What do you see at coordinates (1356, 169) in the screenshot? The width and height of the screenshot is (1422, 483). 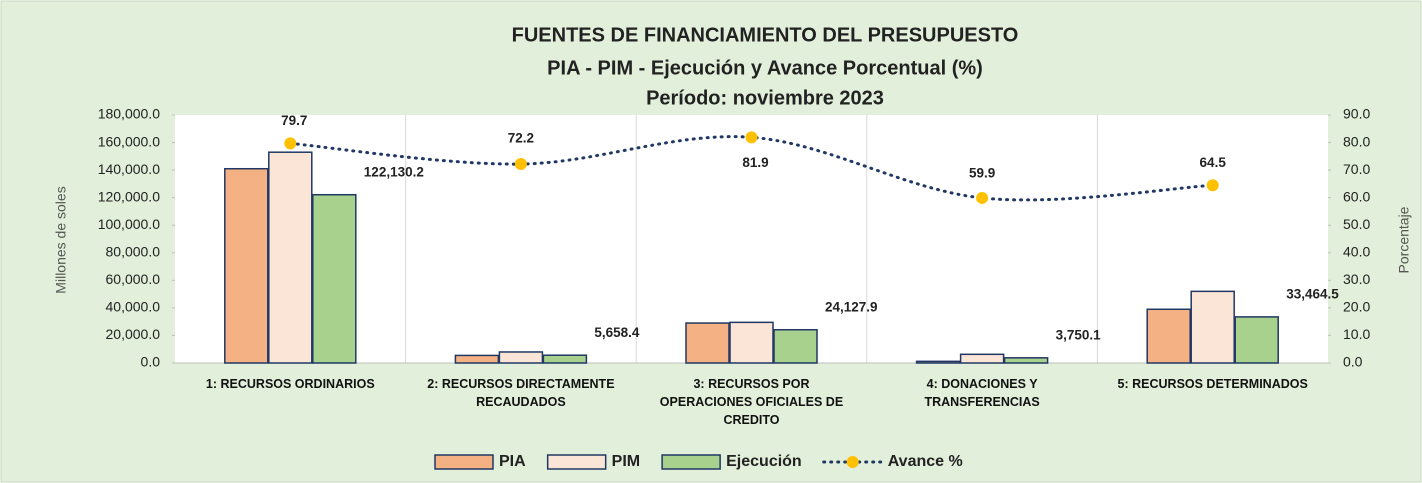 I see `y2-tick-label: 70.0` at bounding box center [1356, 169].